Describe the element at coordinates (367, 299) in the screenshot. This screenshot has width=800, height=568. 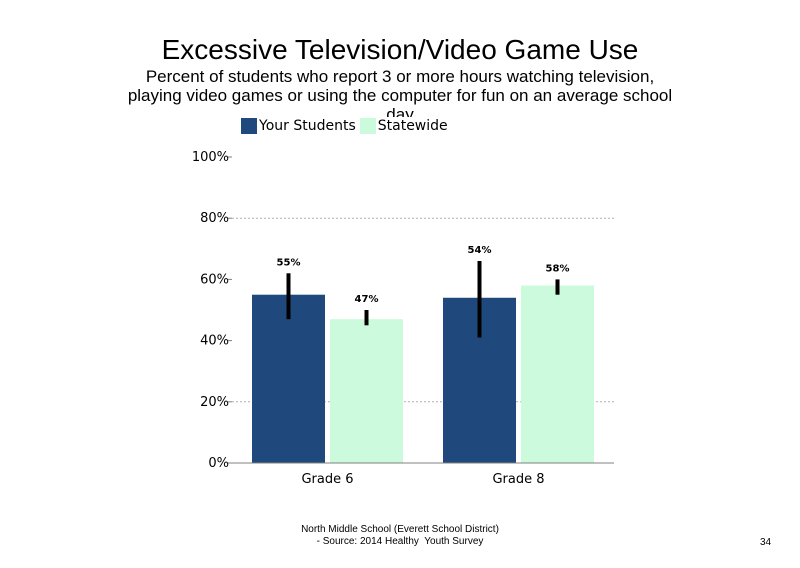
I see `data-label: 47%` at that location.